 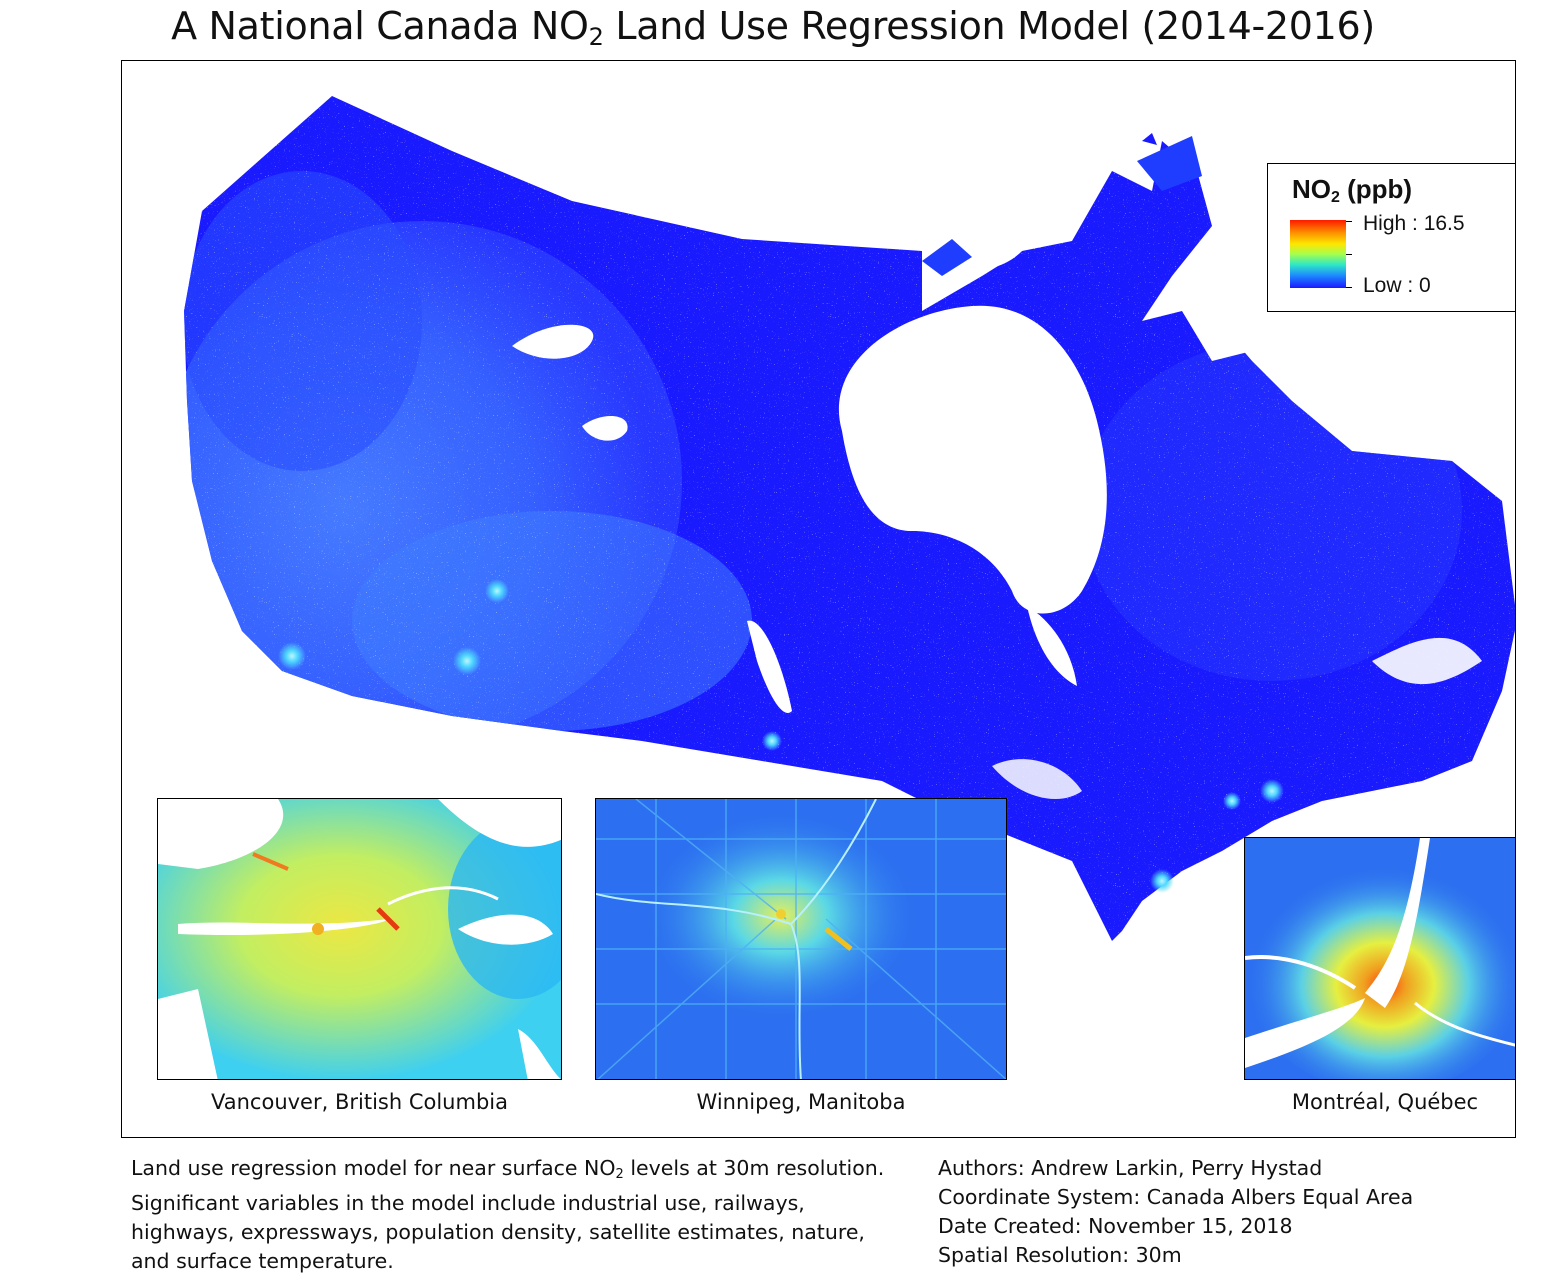 What do you see at coordinates (1349, 221) in the screenshot?
I see `legend-tick-high` at bounding box center [1349, 221].